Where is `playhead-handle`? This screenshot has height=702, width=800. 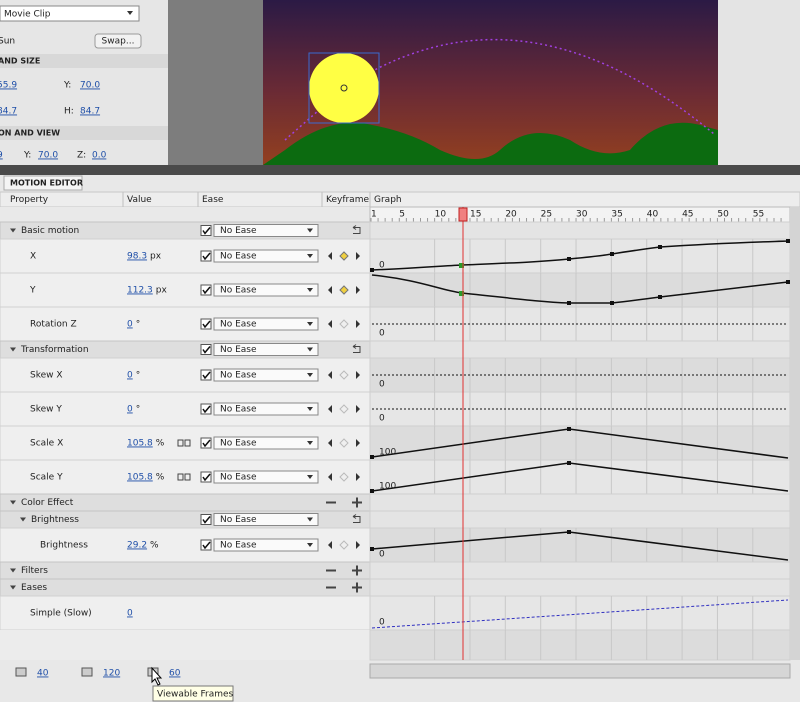 playhead-handle is located at coordinates (463, 214).